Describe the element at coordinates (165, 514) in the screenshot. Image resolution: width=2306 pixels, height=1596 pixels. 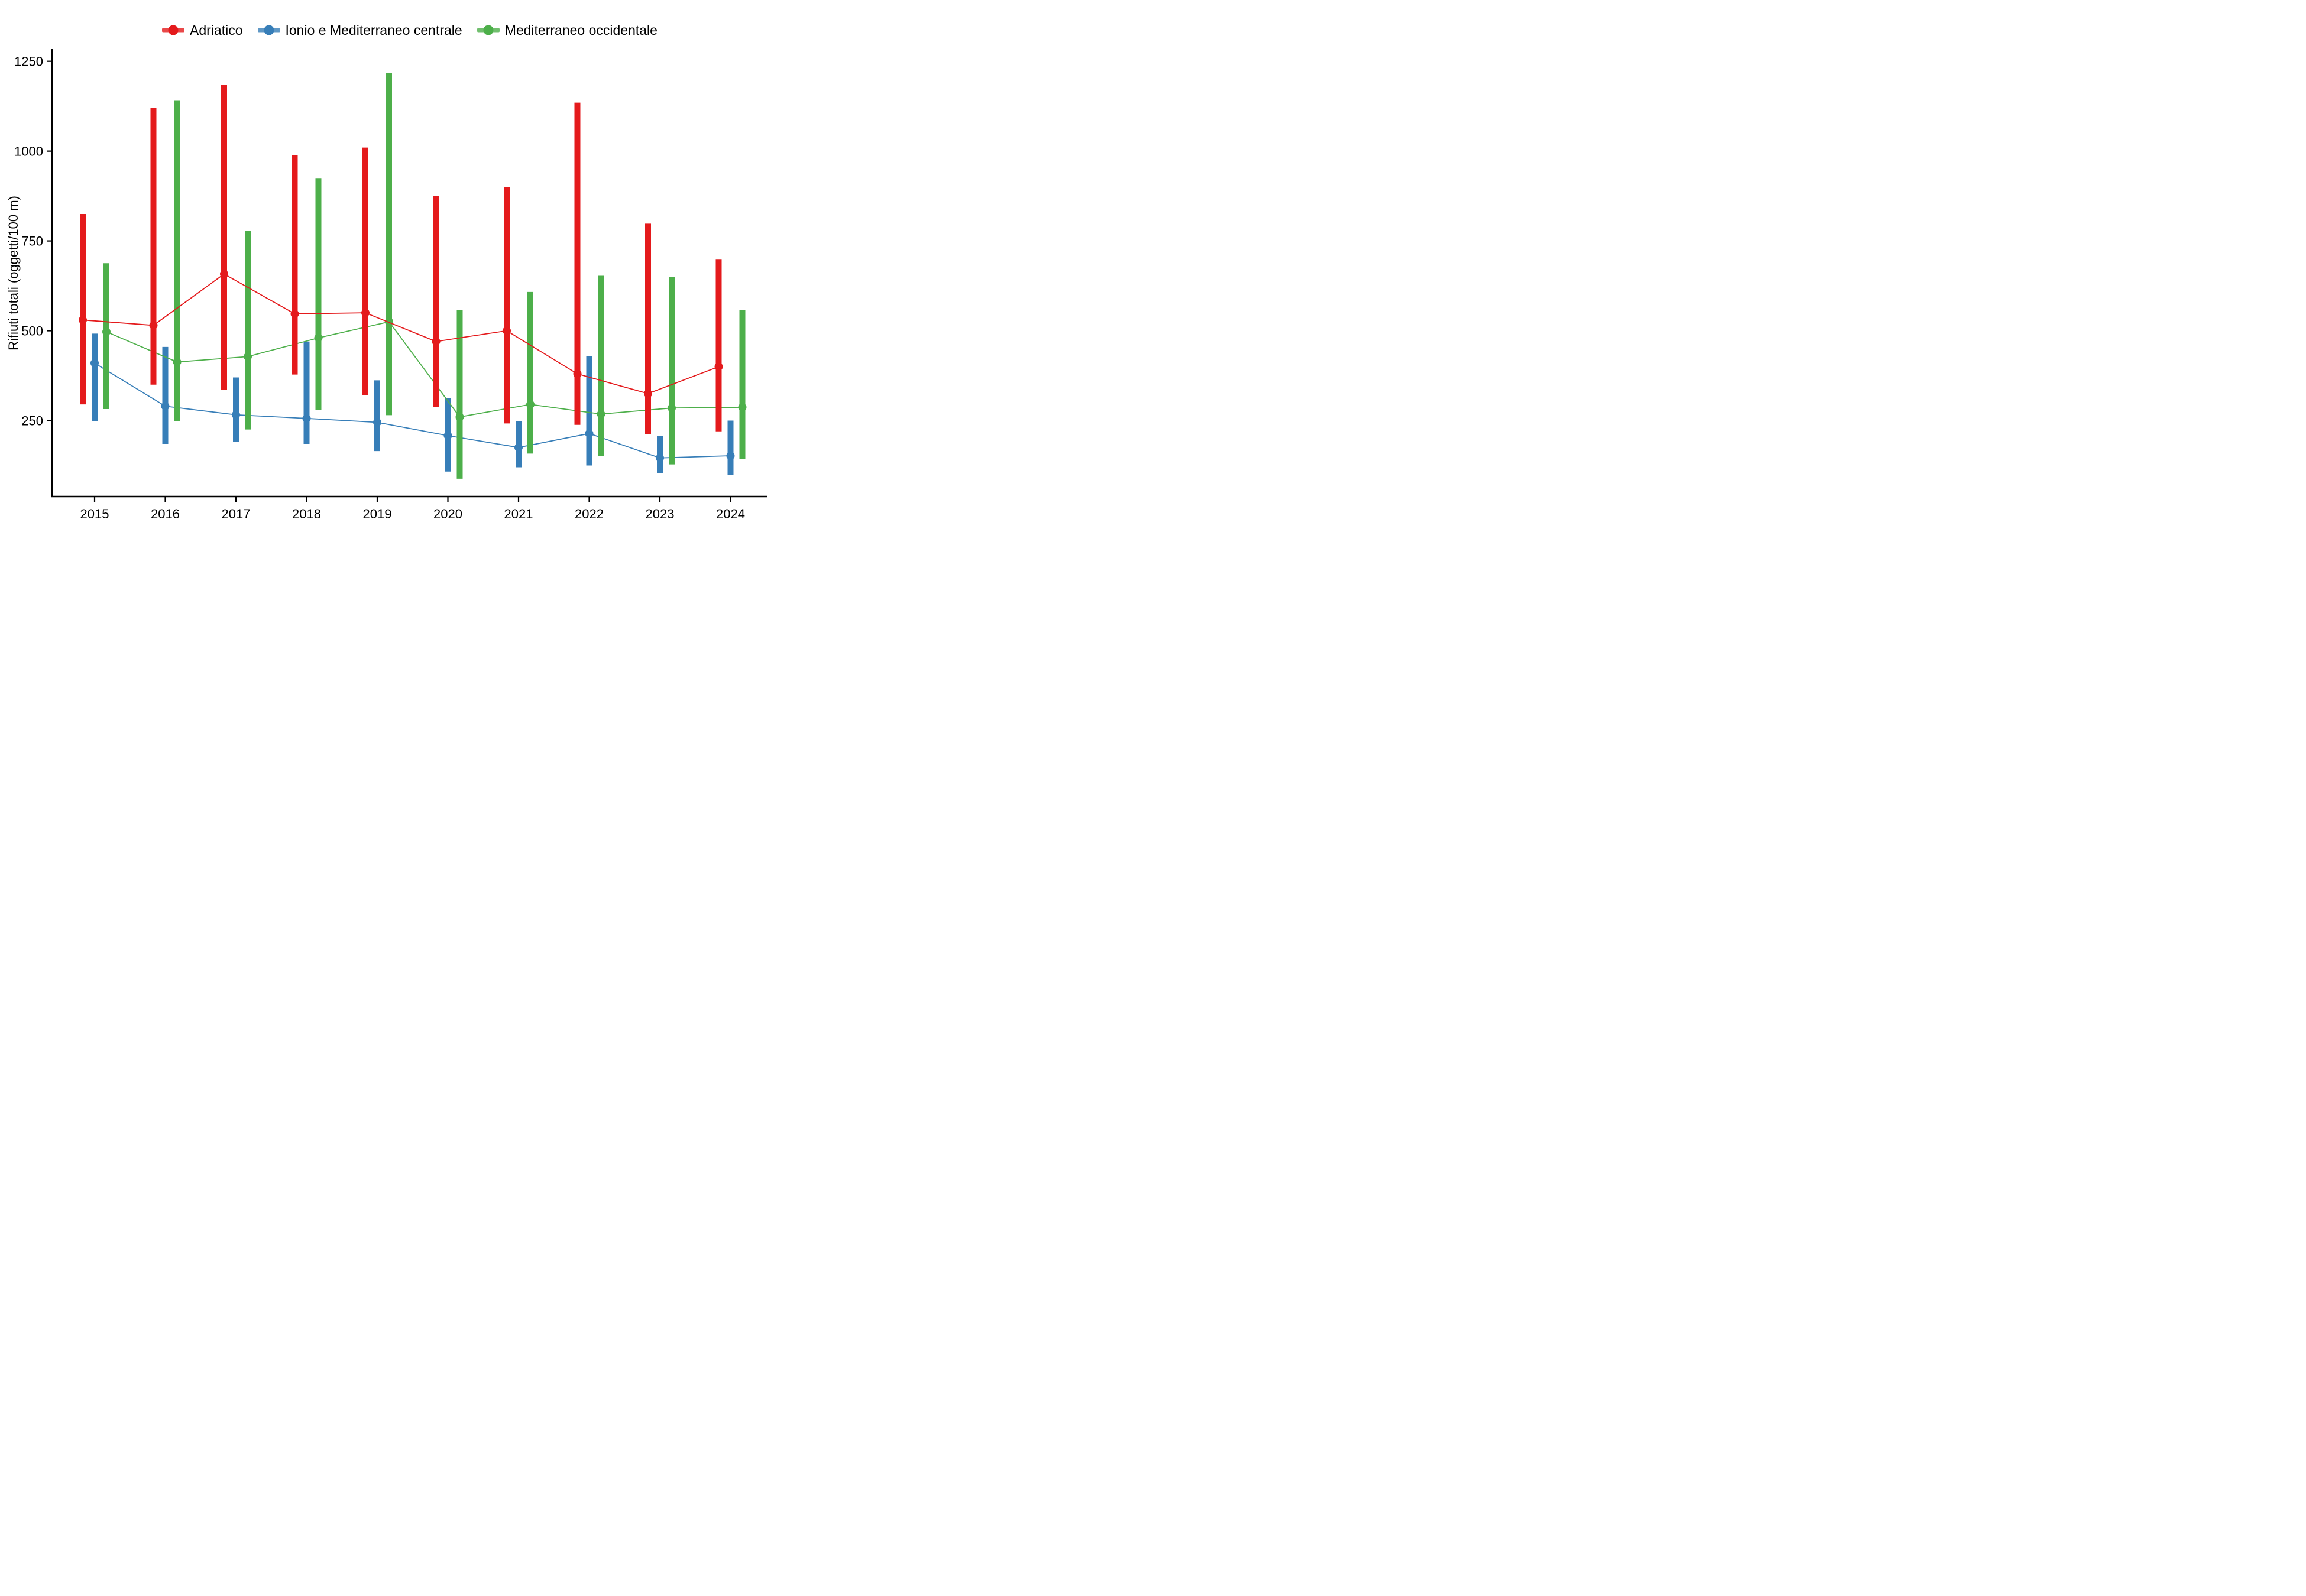
I see `x-tick-label: 2016` at that location.